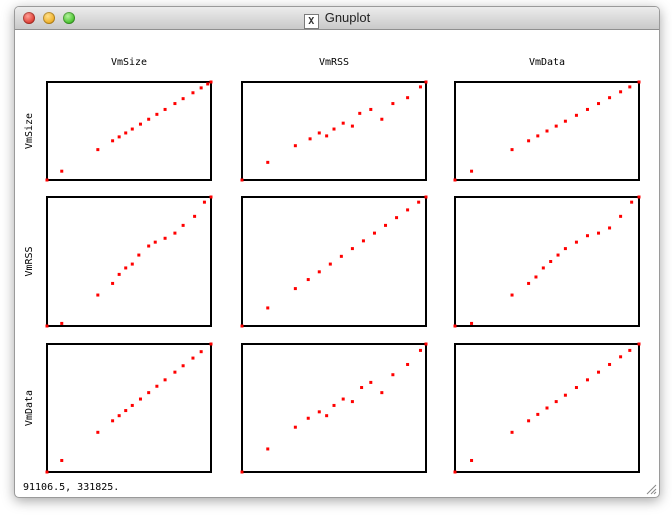 This screenshot has height=517, width=672. Describe the element at coordinates (49, 18) in the screenshot. I see `minimize-button` at that location.